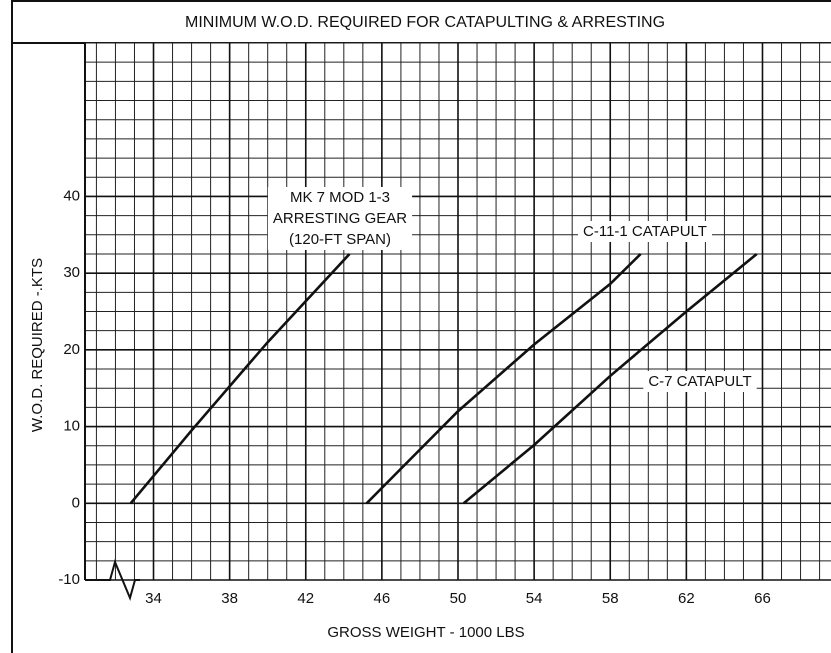 The width and height of the screenshot is (831, 653). What do you see at coordinates (534, 598) in the screenshot?
I see `x-tick-label: 54` at bounding box center [534, 598].